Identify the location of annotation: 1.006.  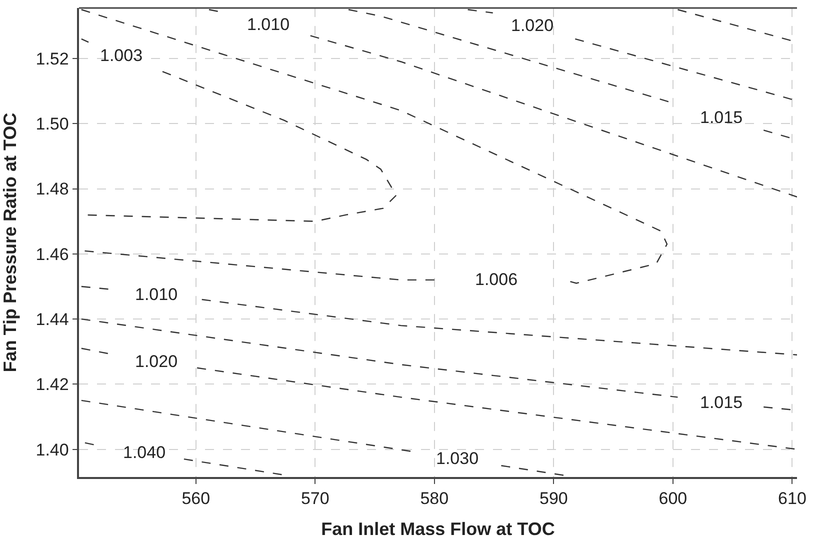
(496, 279).